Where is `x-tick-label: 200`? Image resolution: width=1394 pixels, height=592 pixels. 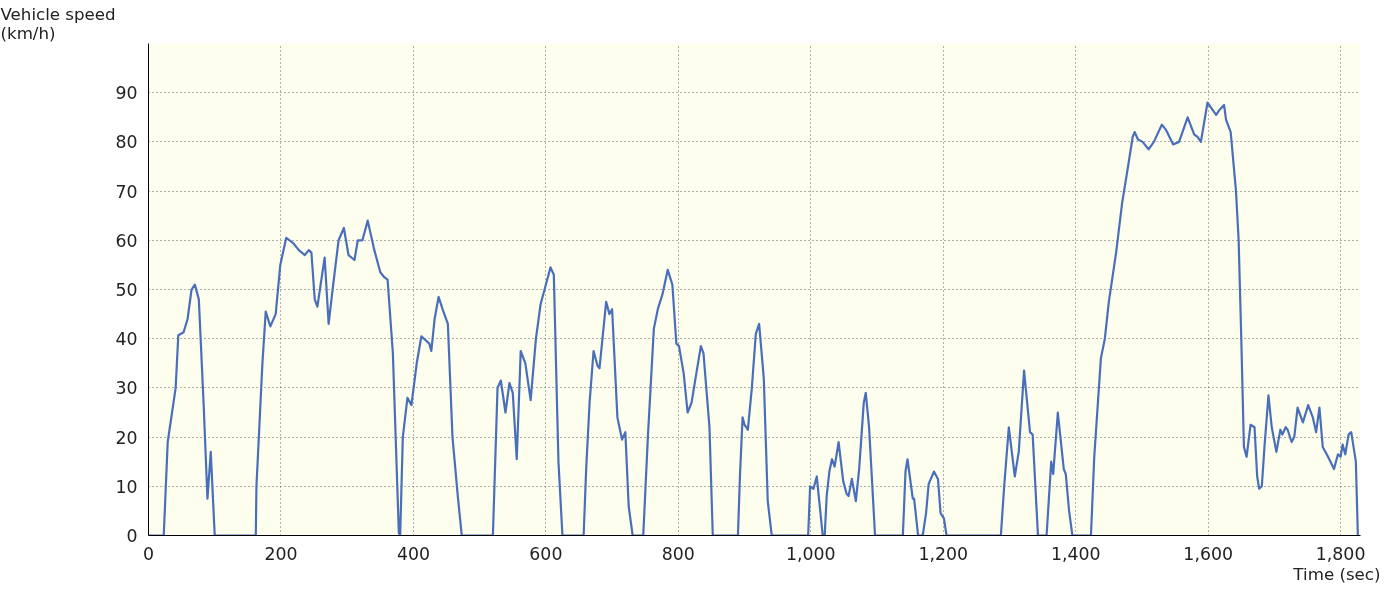
x-tick-label: 200 is located at coordinates (281, 553).